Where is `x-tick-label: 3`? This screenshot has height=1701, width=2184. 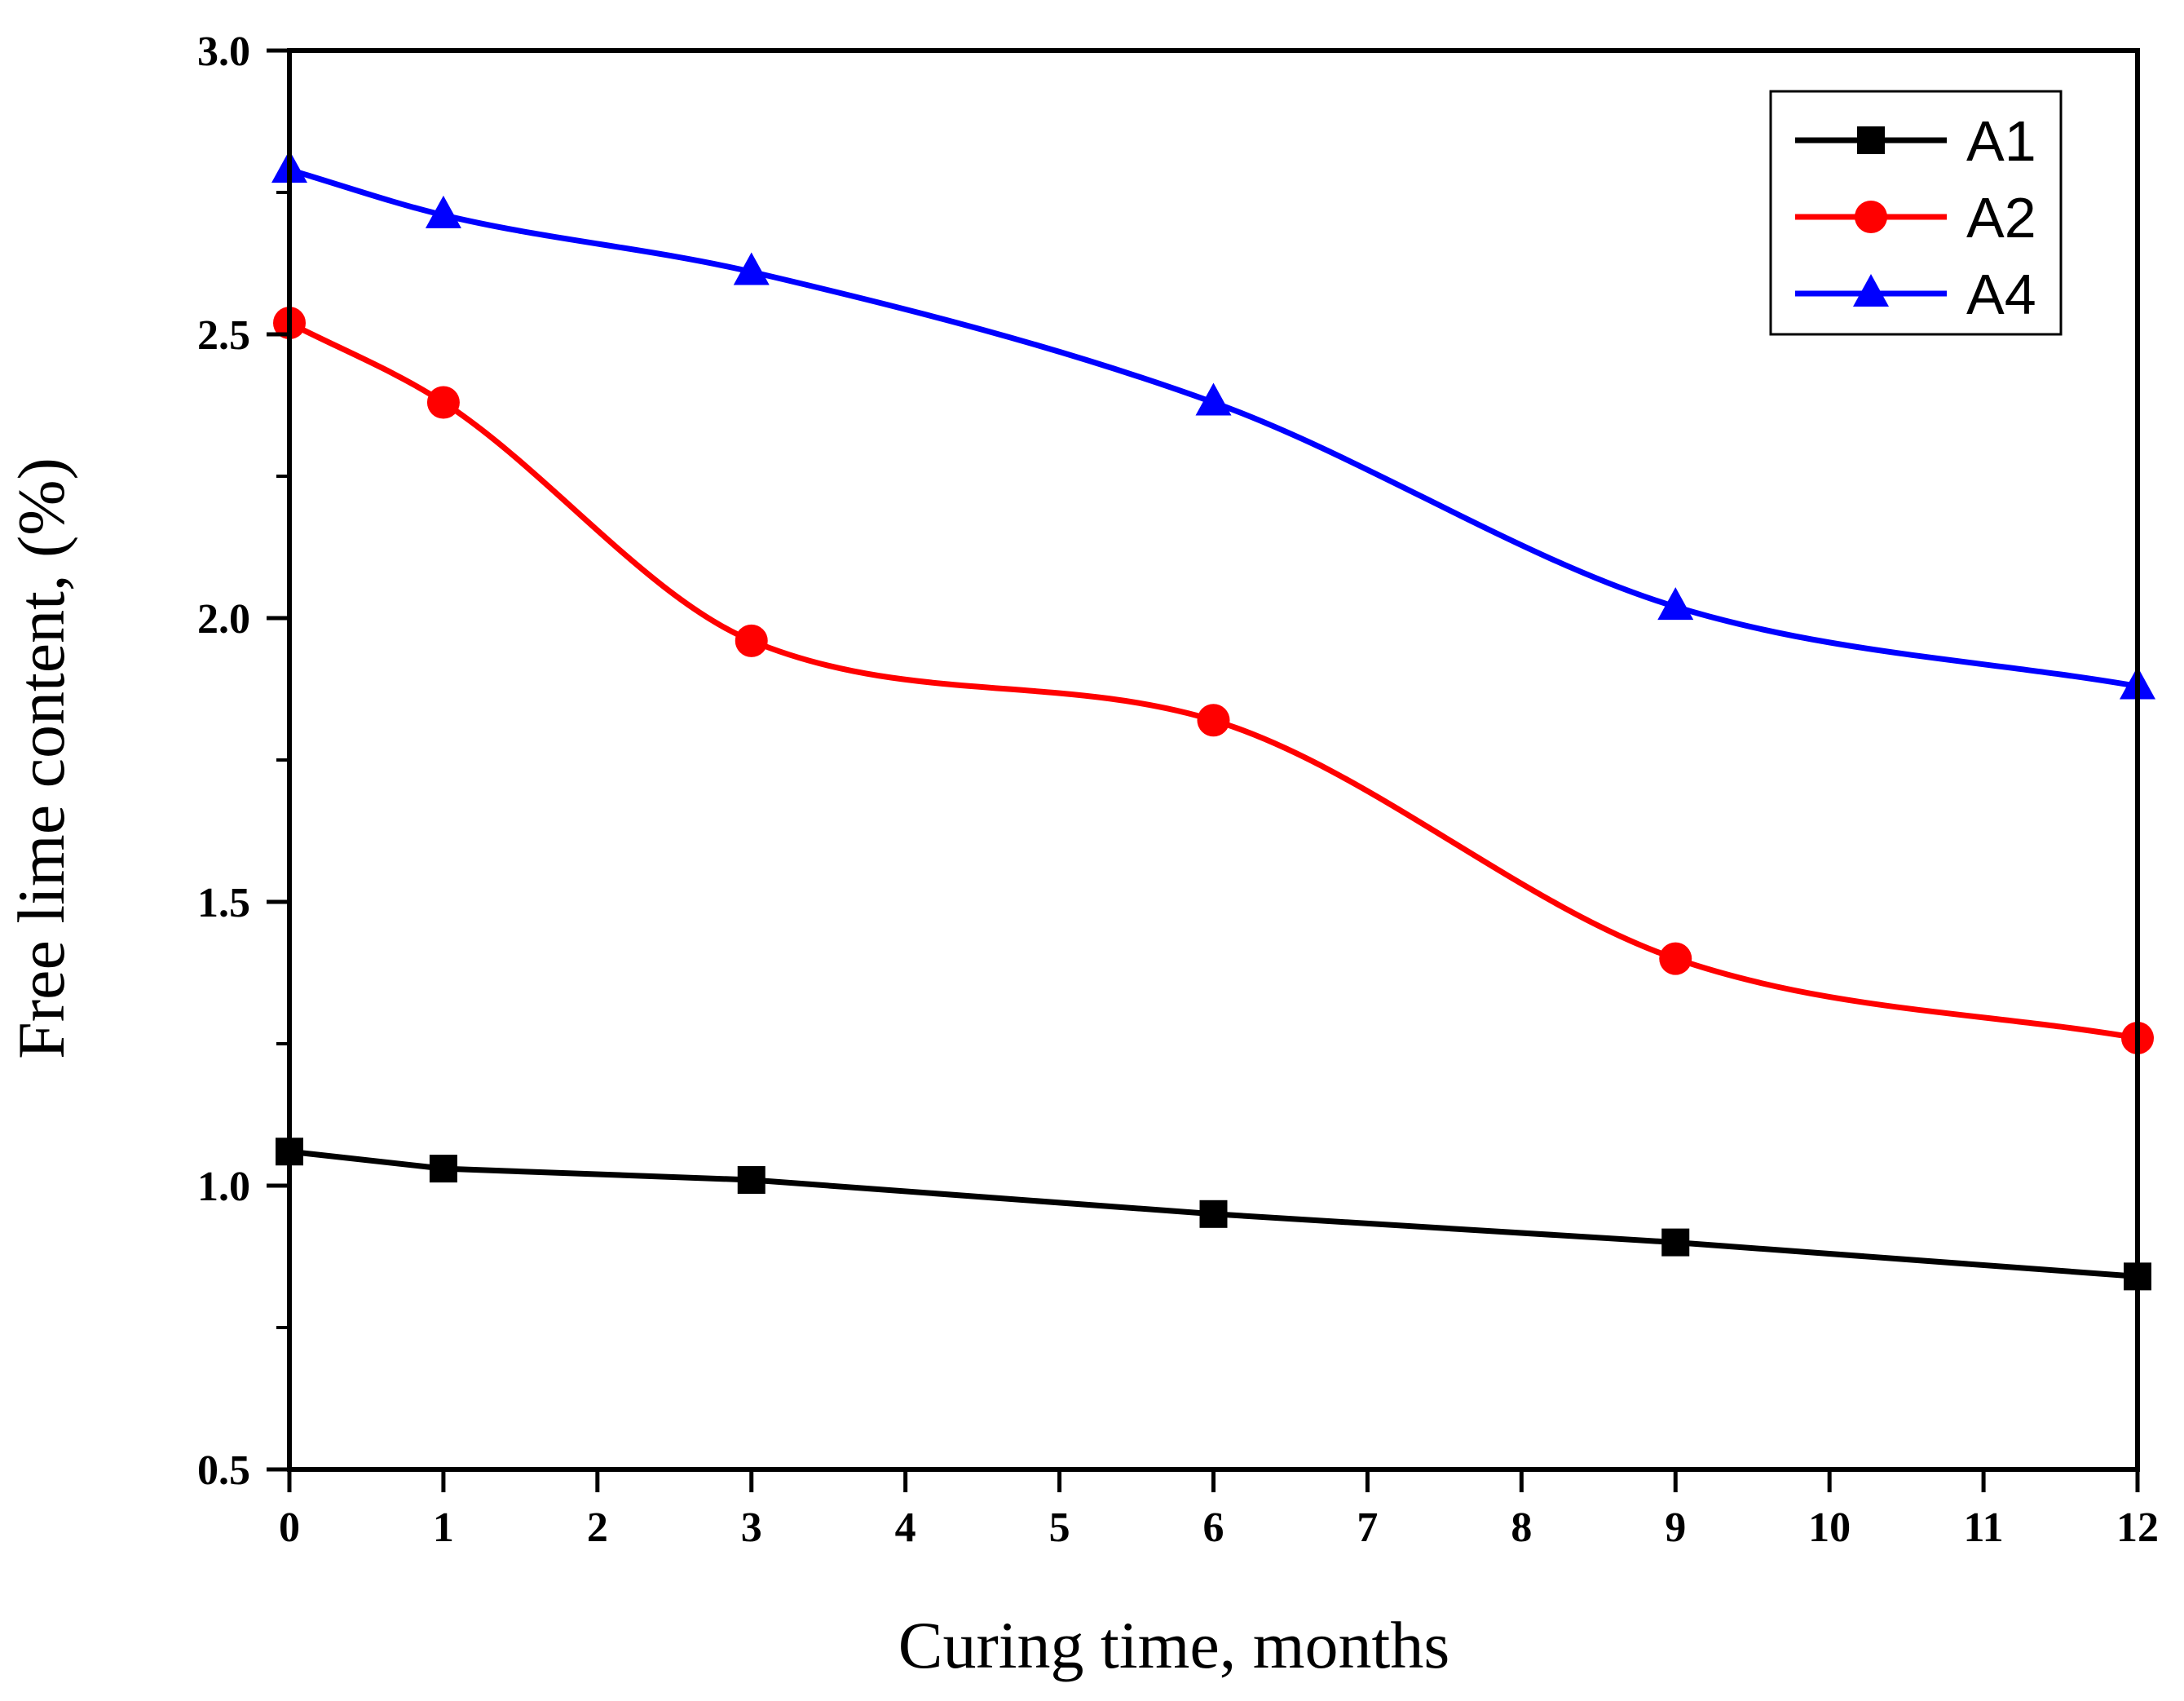 x-tick-label: 3 is located at coordinates (751, 1527).